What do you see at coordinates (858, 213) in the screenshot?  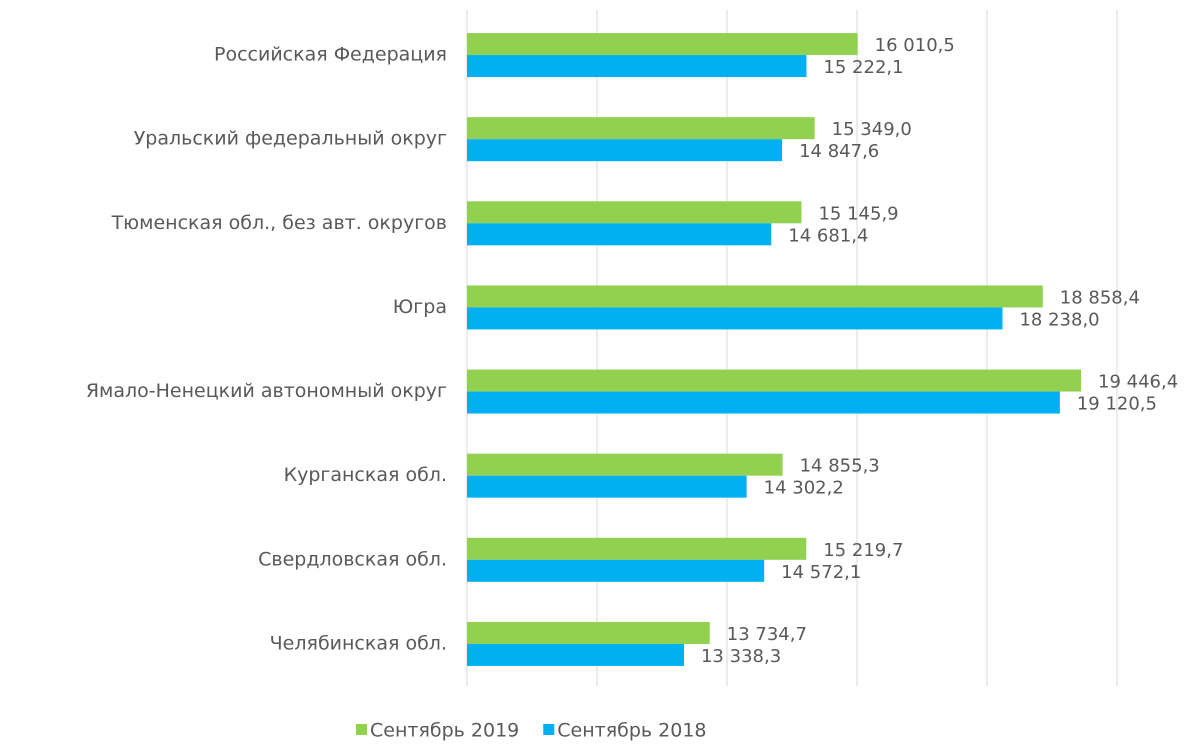 I see `value-label: 15 145,9` at bounding box center [858, 213].